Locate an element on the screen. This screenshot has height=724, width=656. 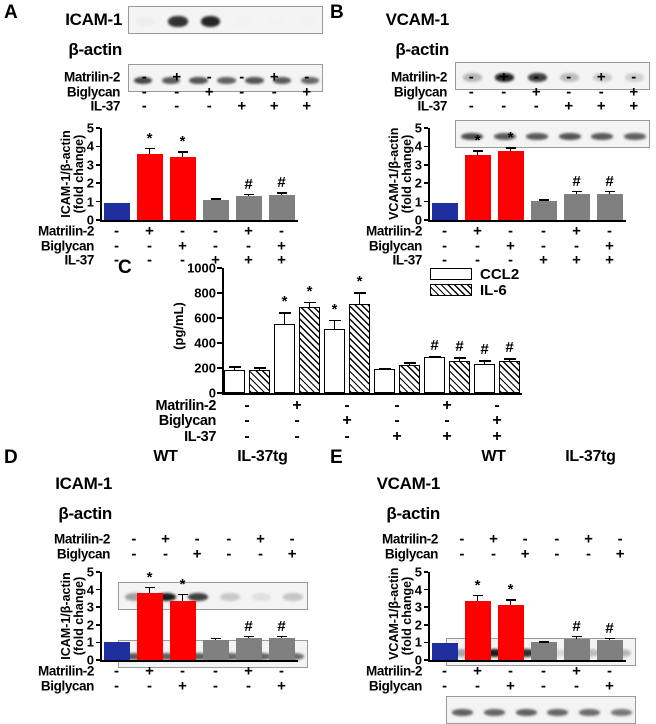
treatment-label: IL-37 is located at coordinates (105, 106).